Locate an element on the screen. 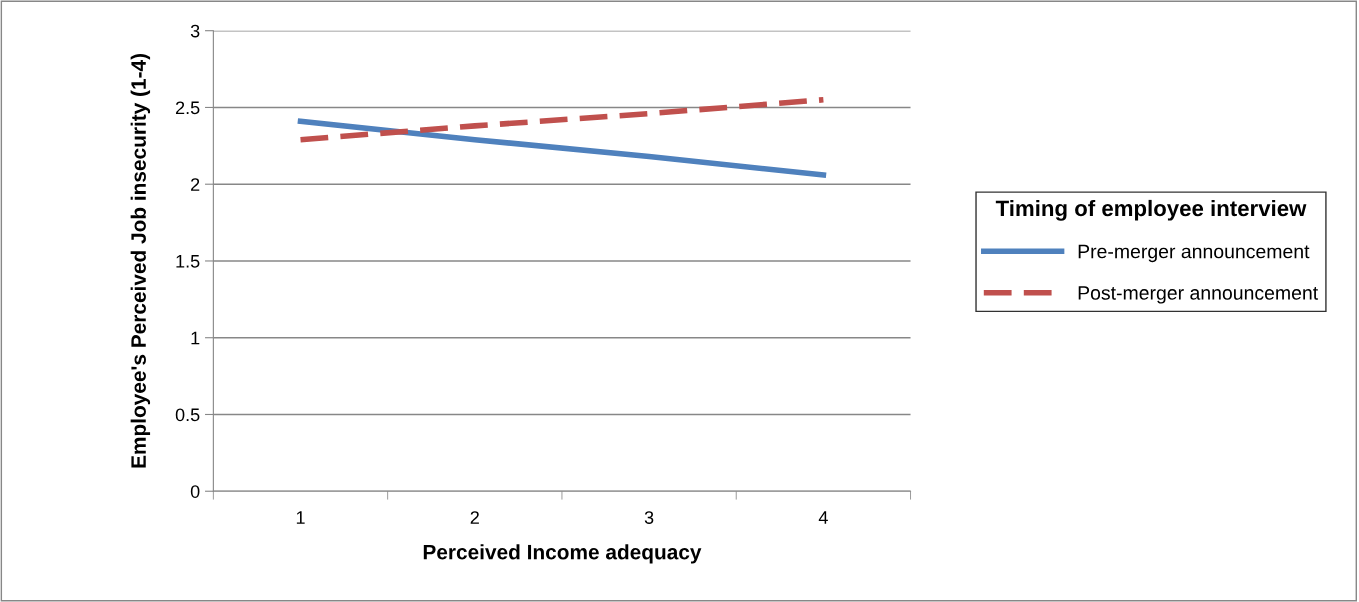 The image size is (1359, 602). y-tick-label: 1 is located at coordinates (195, 338).